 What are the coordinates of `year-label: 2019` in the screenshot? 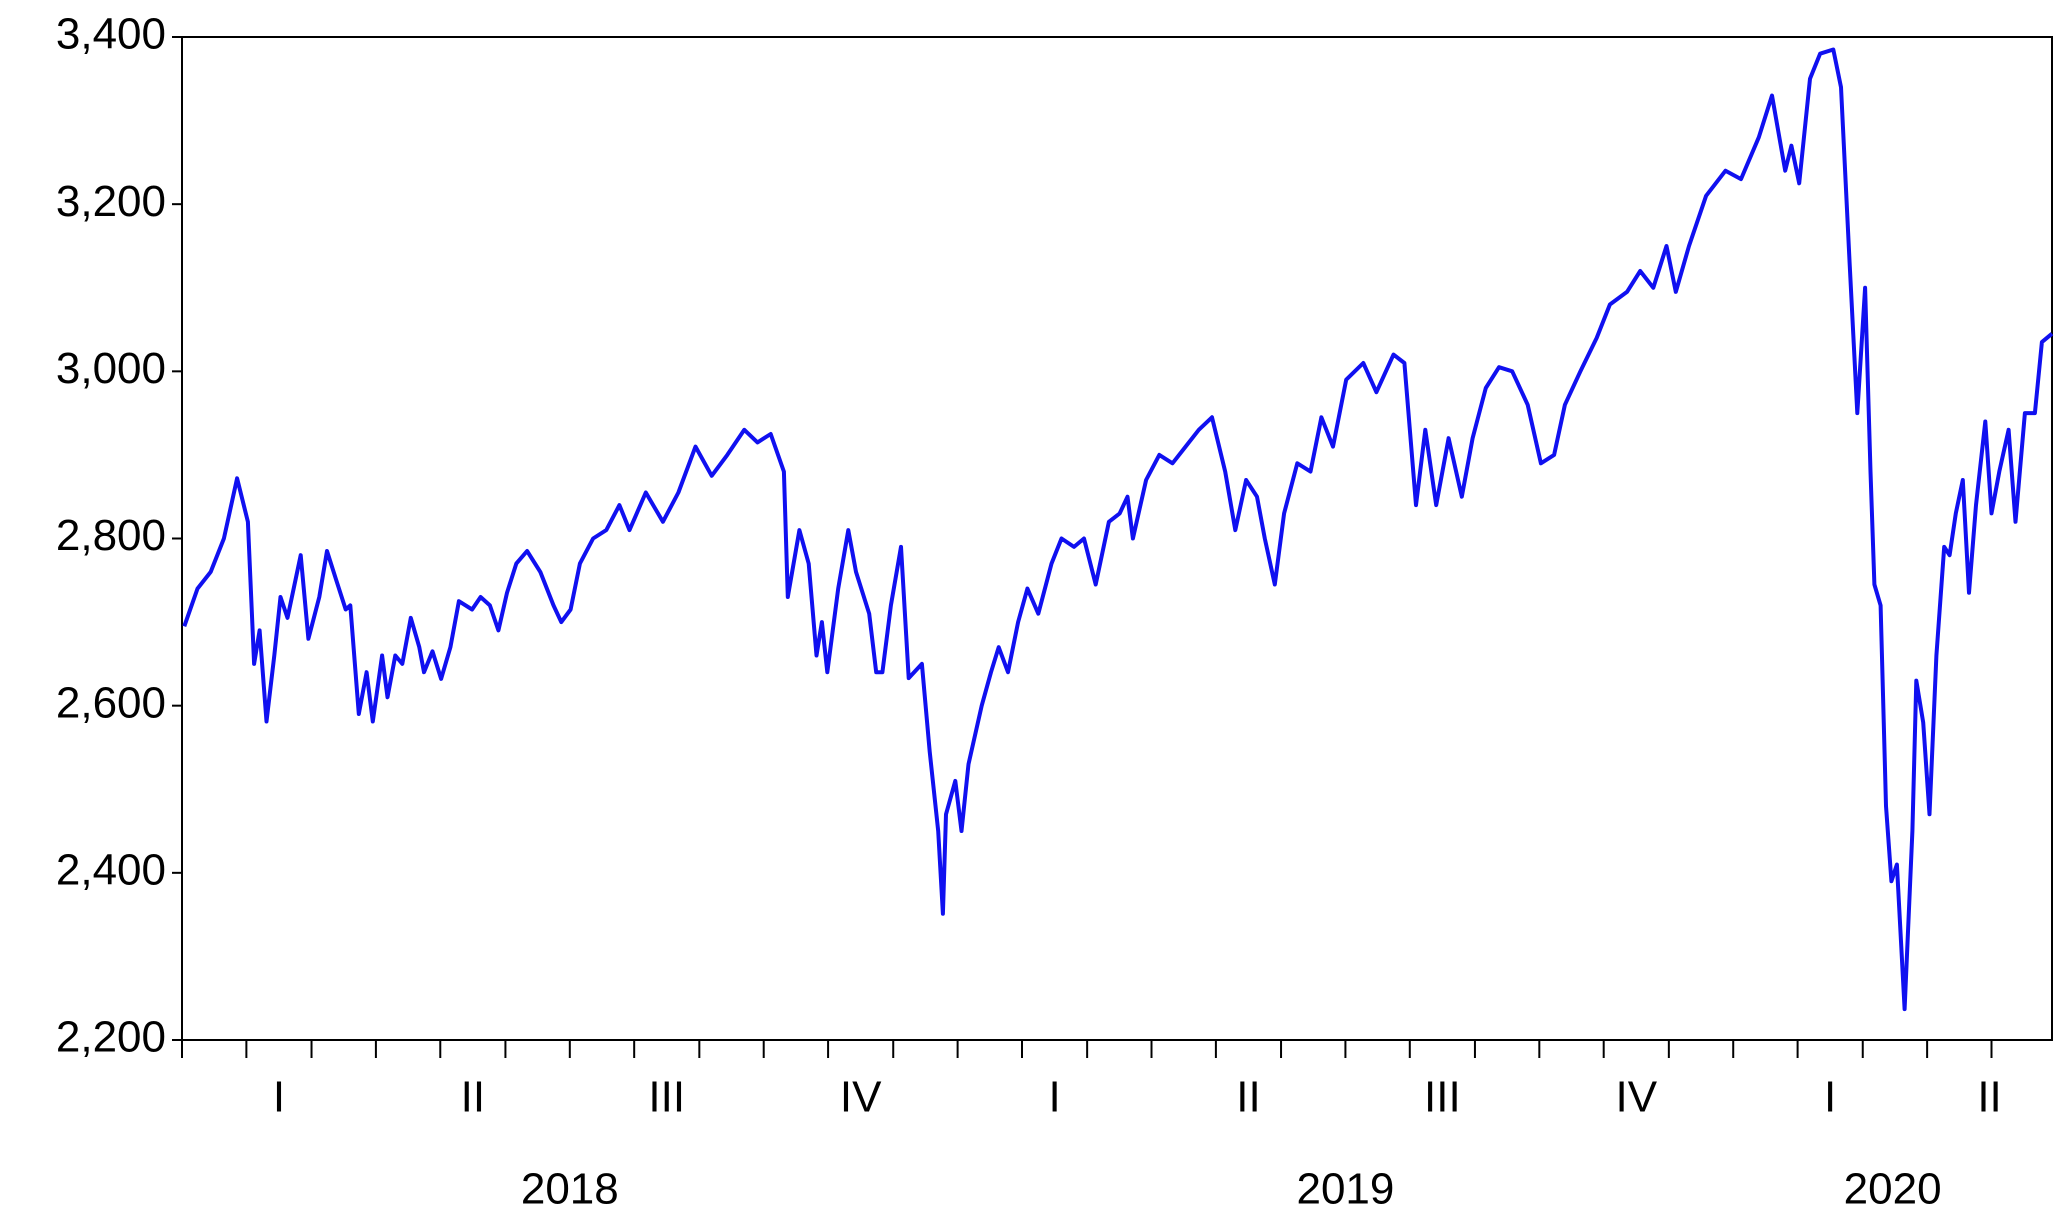 It's located at (1345, 1189).